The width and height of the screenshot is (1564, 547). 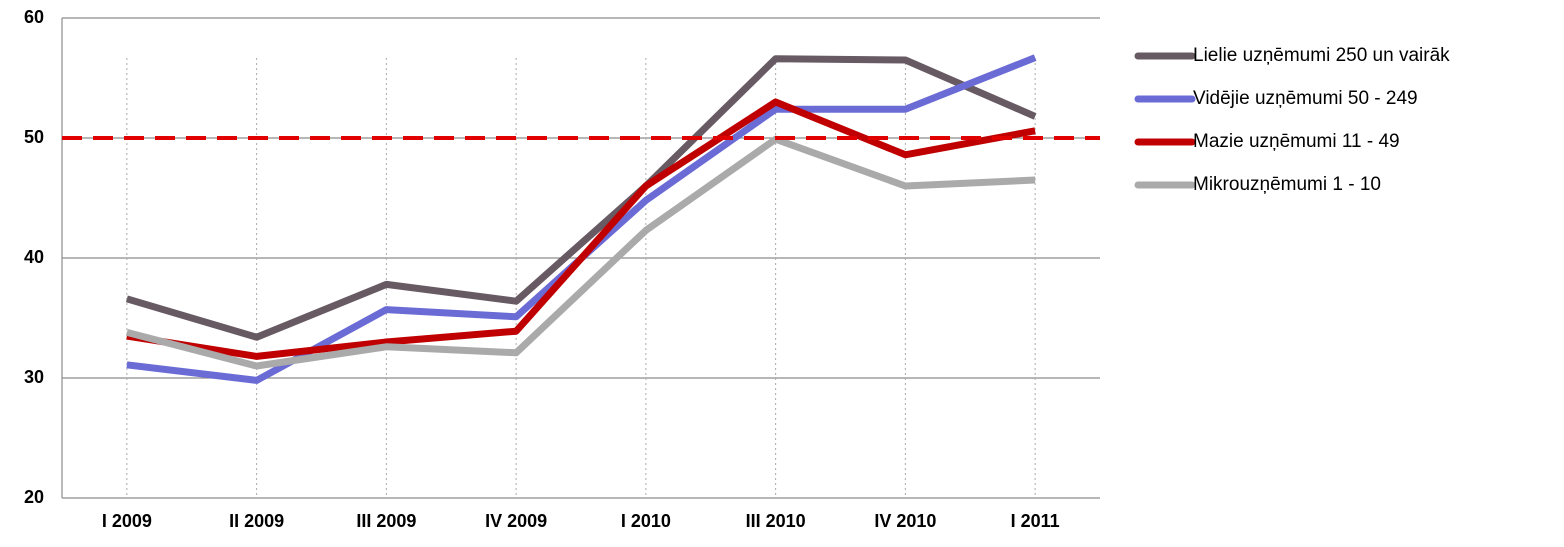 What do you see at coordinates (1321, 55) in the screenshot?
I see `legend-label: Lielie uzņēmumi 250 un vairāk` at bounding box center [1321, 55].